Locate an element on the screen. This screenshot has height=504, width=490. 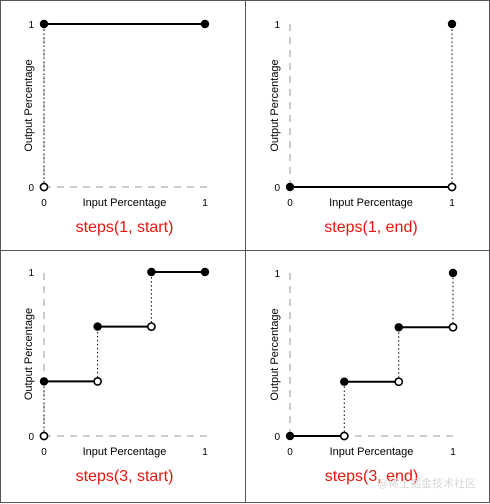
chart-caption: steps(3, start) is located at coordinates (125, 476).